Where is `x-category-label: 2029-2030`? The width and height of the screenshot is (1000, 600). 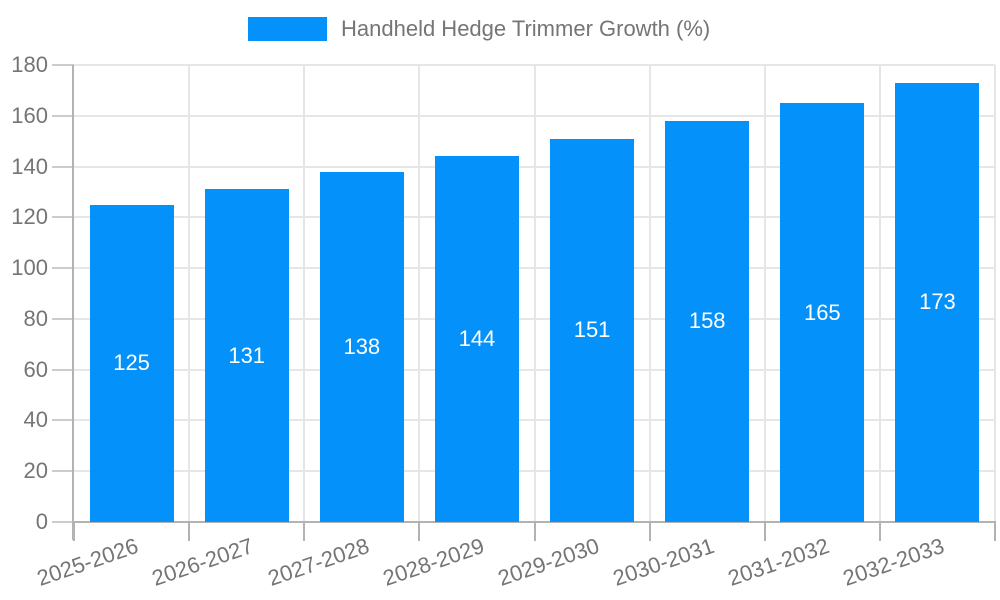 x-category-label: 2029-2030 is located at coordinates (548, 562).